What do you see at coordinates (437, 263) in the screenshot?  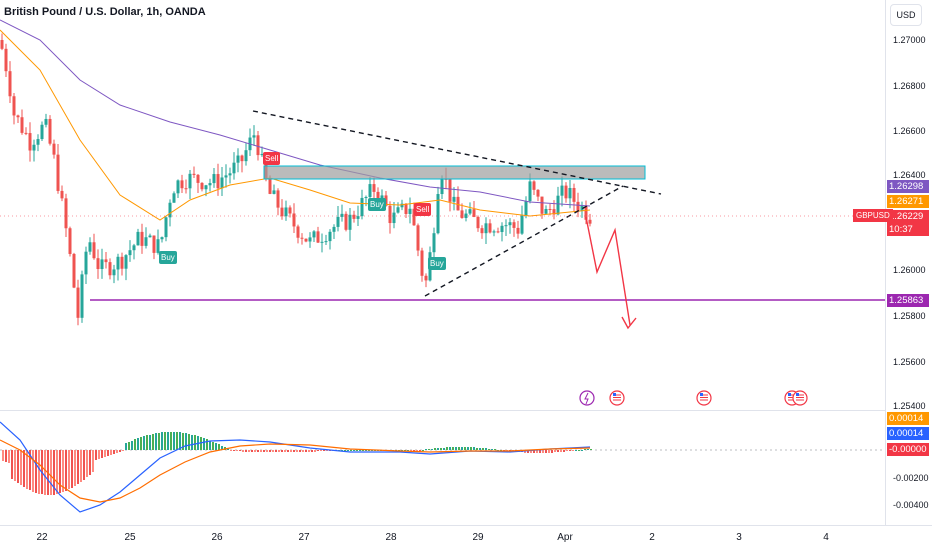 I see `buy-signal: Buy` at bounding box center [437, 263].